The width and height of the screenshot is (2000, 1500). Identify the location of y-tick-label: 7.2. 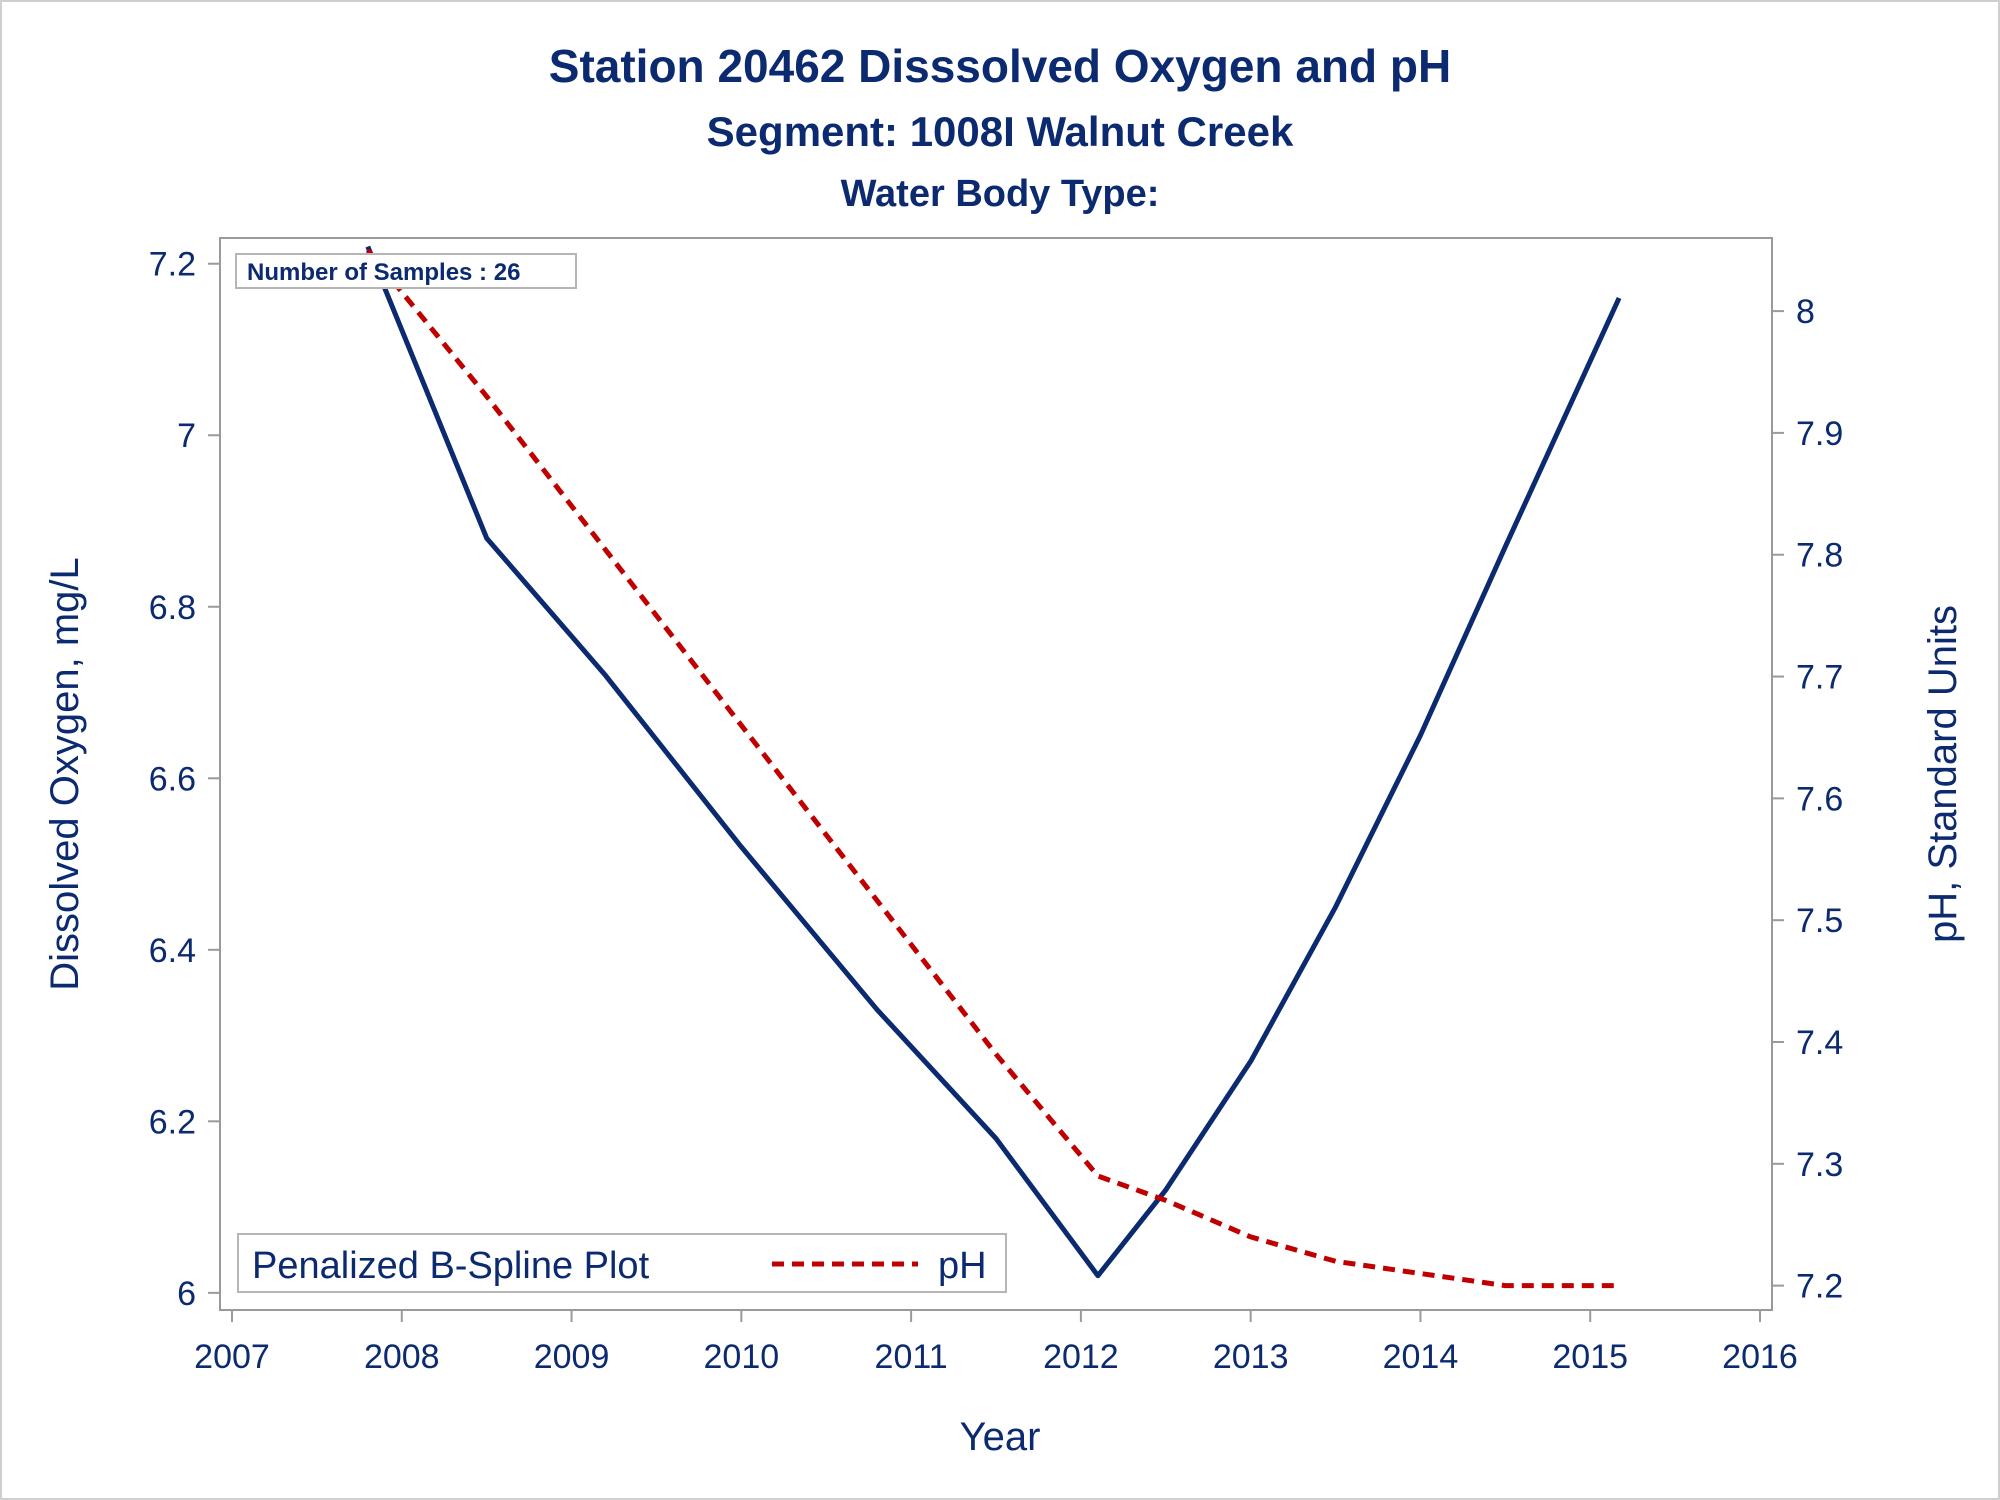
(172, 265).